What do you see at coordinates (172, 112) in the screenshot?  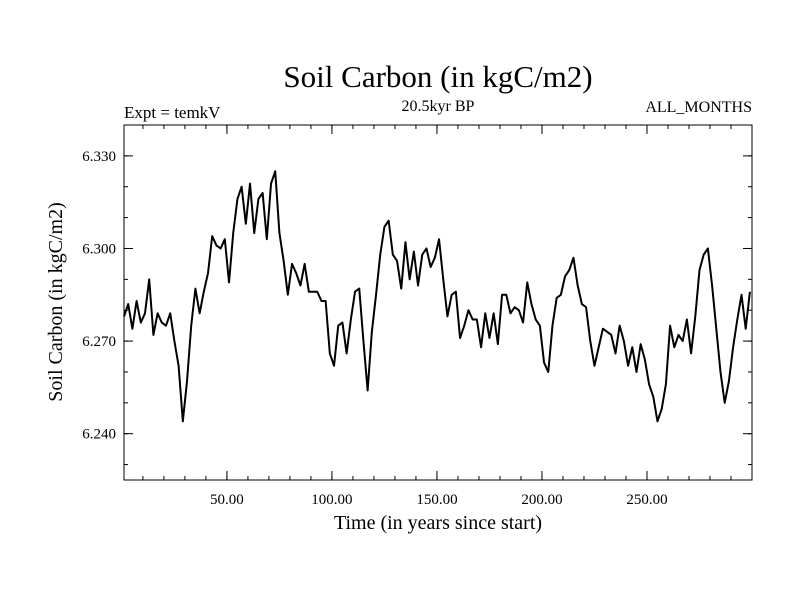 I see `experiment-label: Expt = temkV` at bounding box center [172, 112].